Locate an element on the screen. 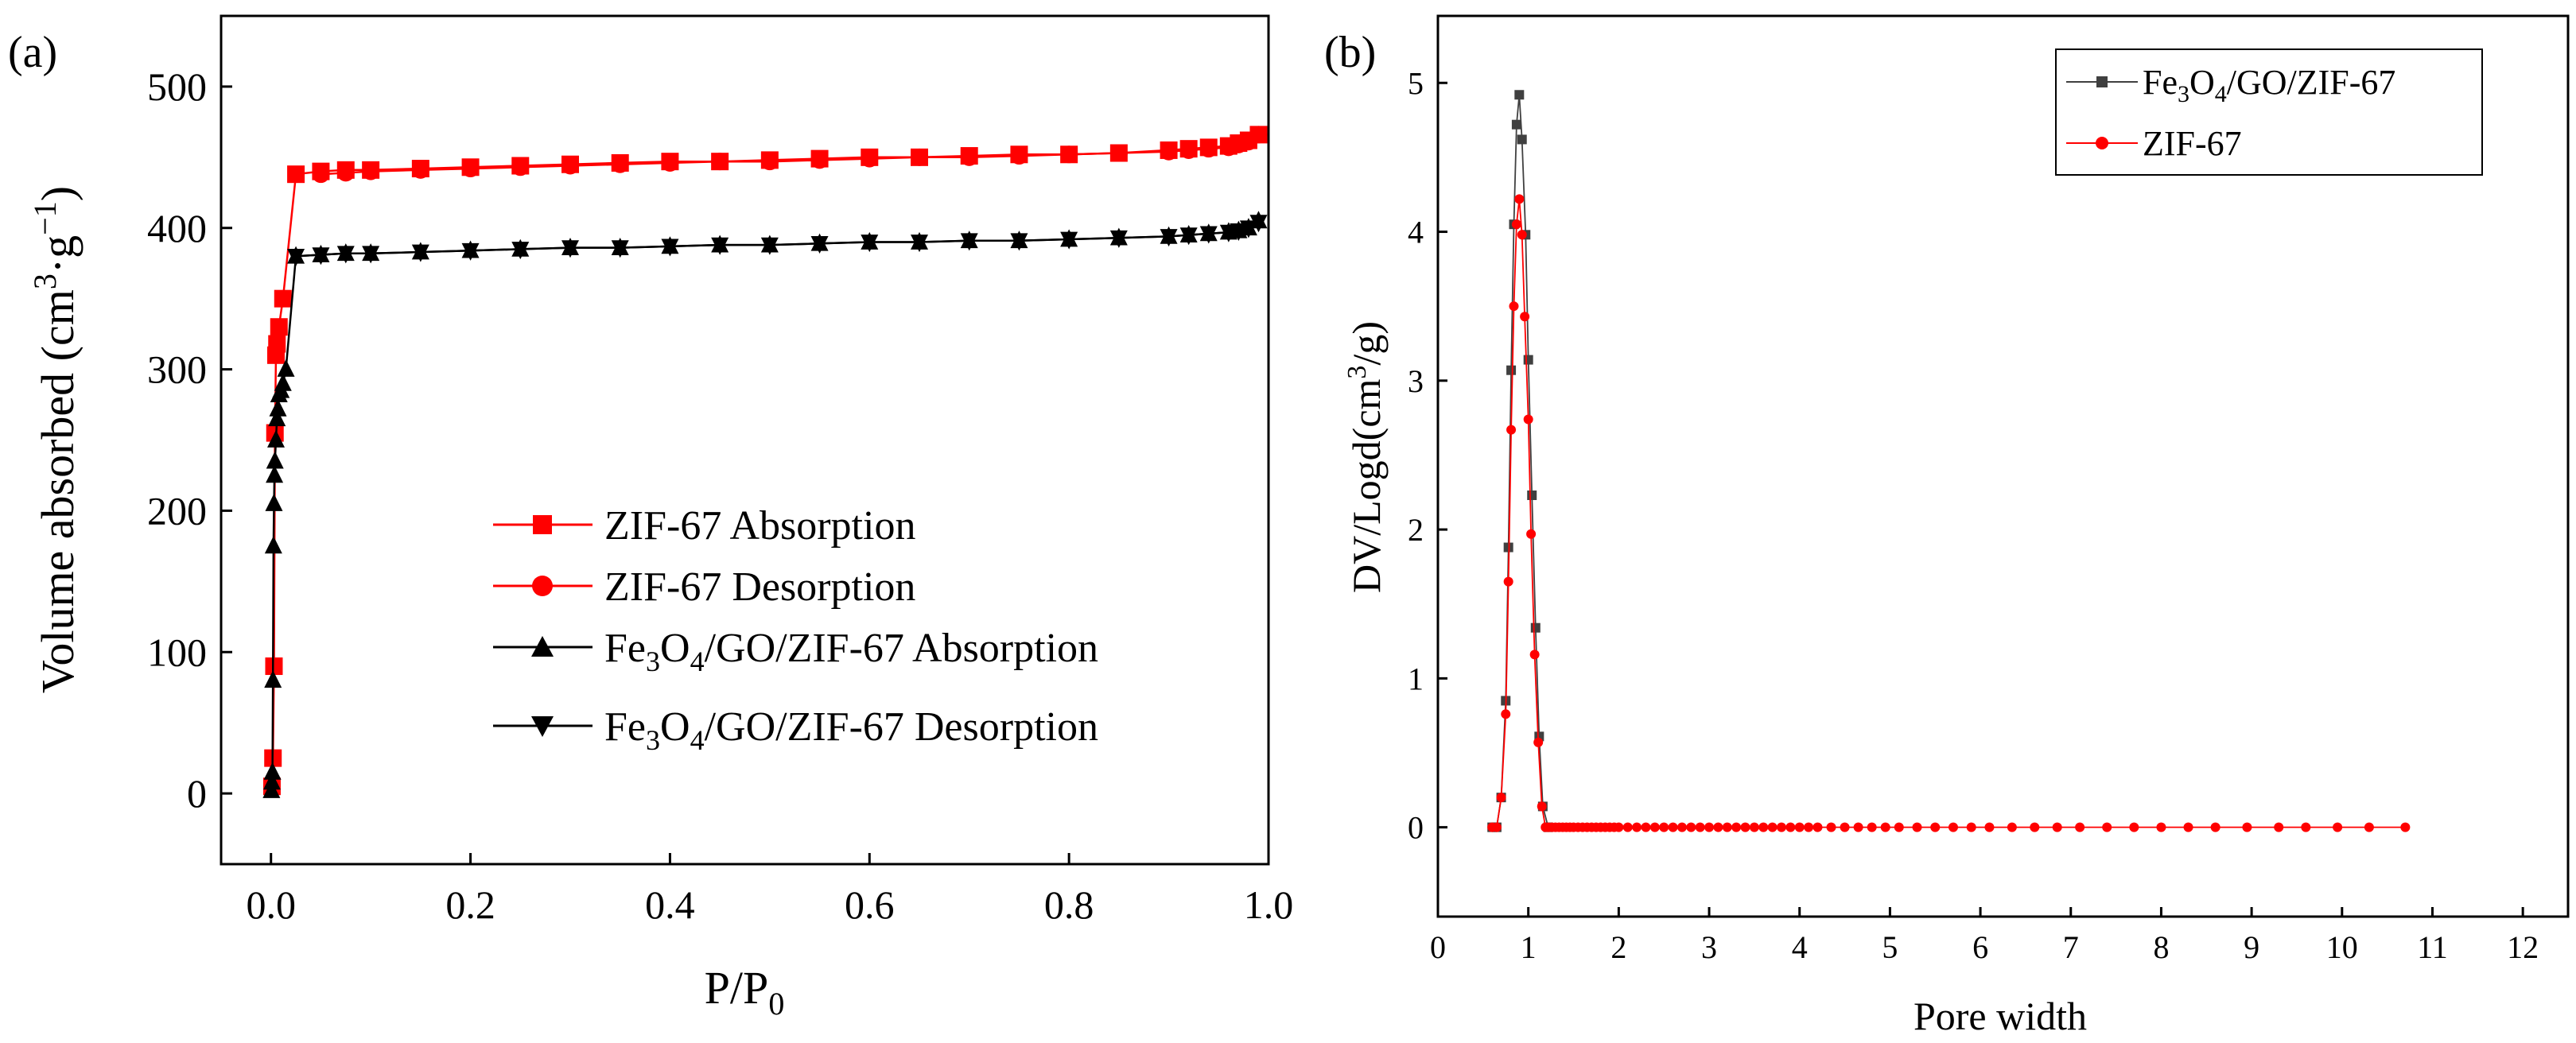  legend-item-fe3o4-desorption: Fe3O4/GO/ZIF-67 Desorption is located at coordinates (795, 730).